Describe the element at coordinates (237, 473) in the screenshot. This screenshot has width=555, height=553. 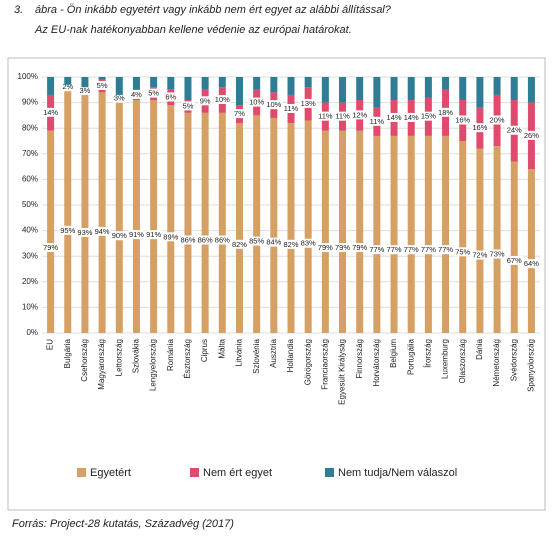
I see `legend-label: Nem ért egyet` at that location.